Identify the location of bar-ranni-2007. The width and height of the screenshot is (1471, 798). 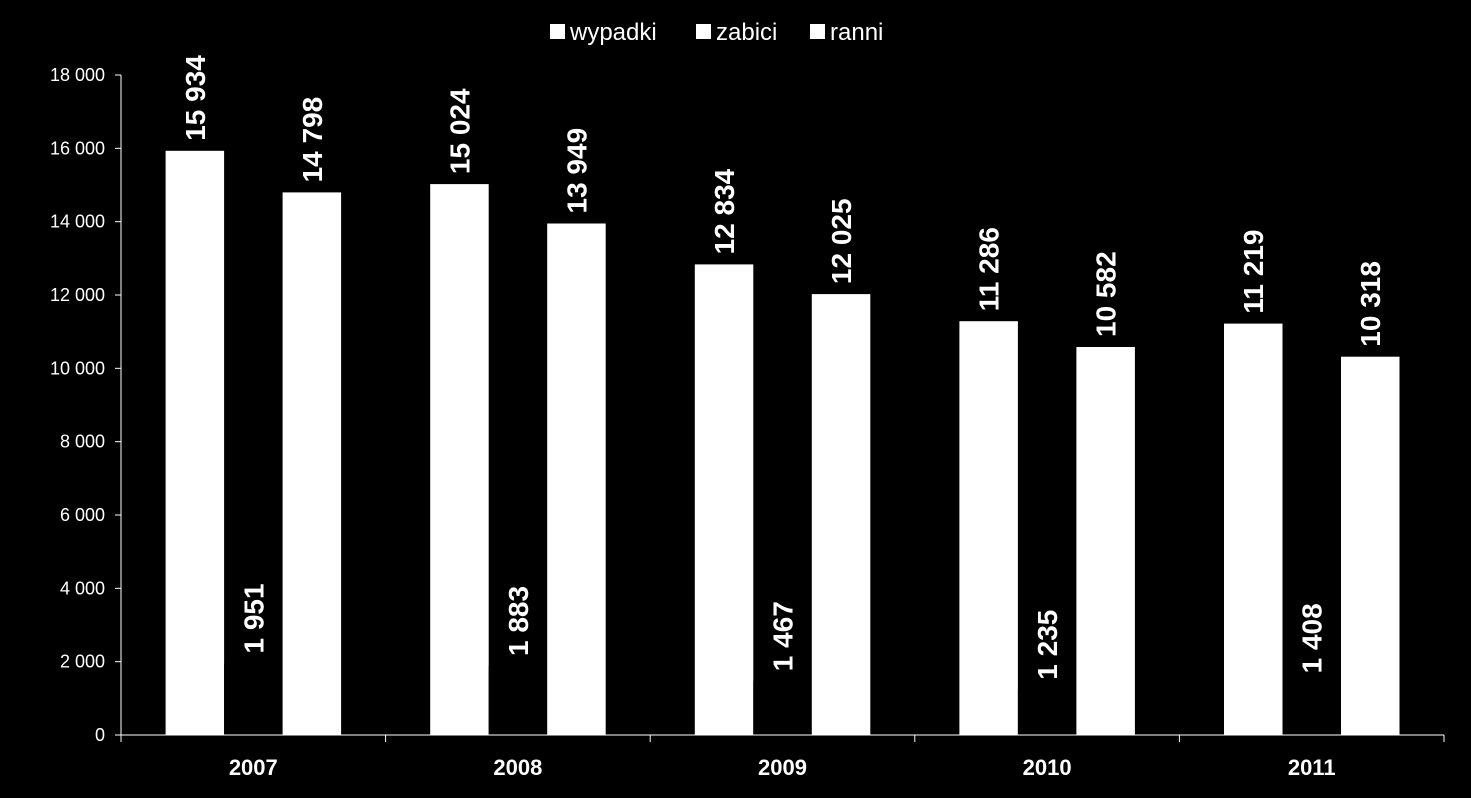
(312, 463).